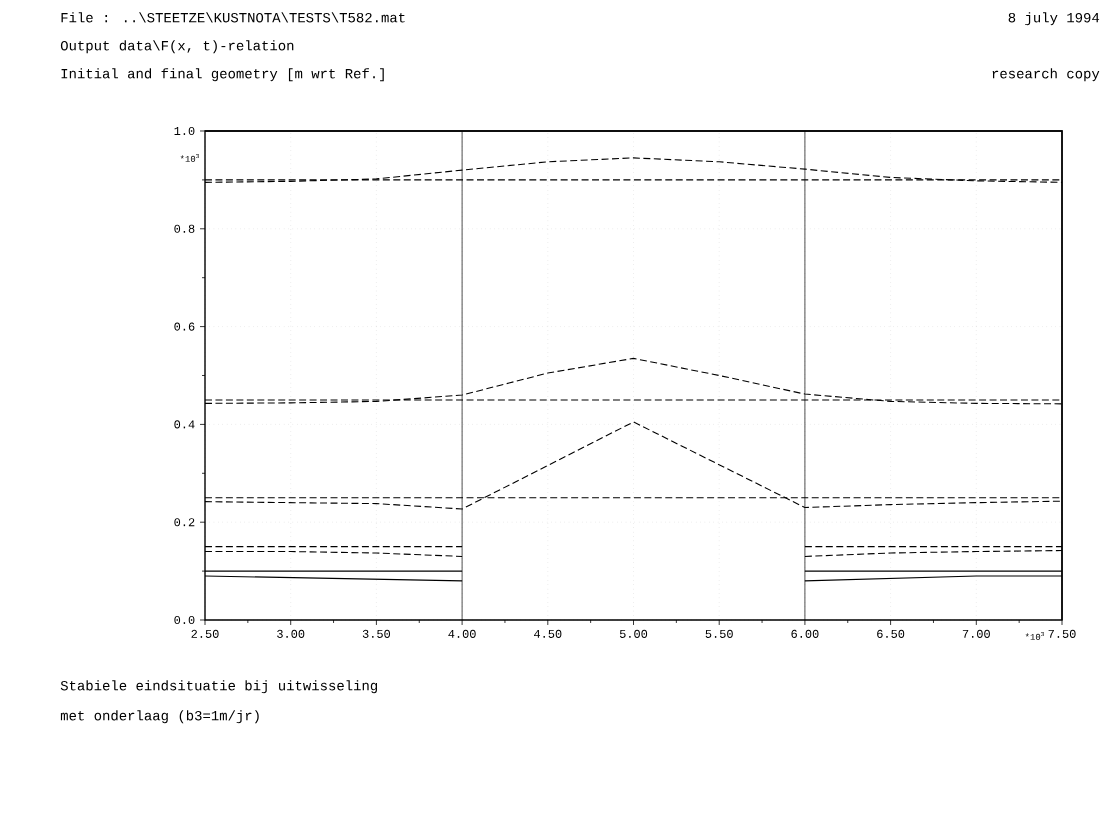  I want to click on x-tick-label: 2.50, so click(205, 633).